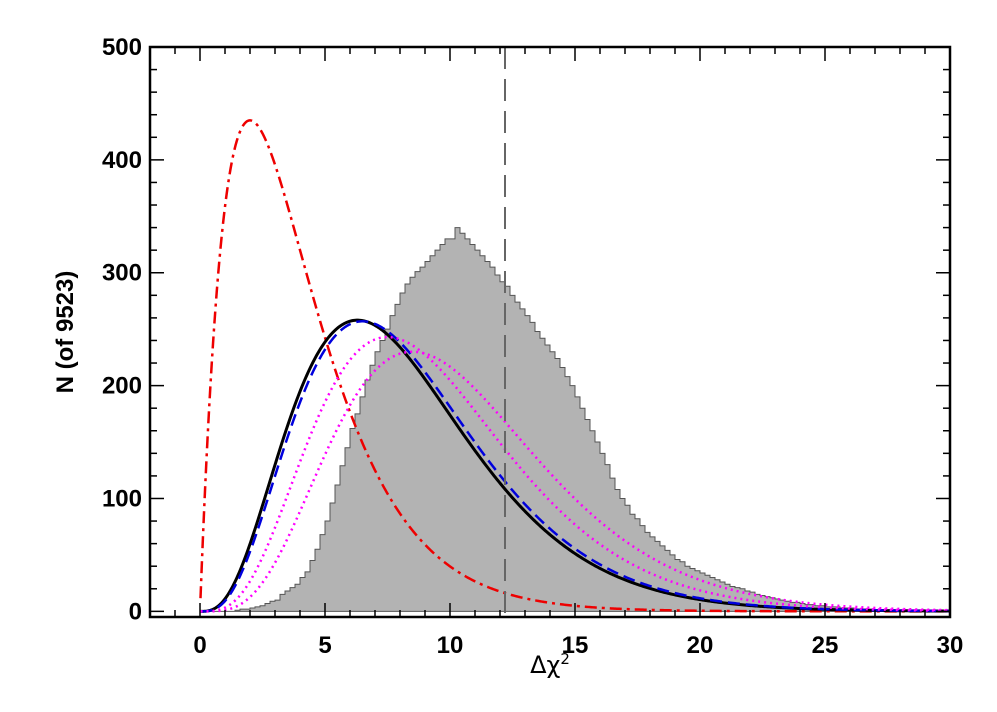  I want to click on x-tick-label: 30, so click(950, 645).